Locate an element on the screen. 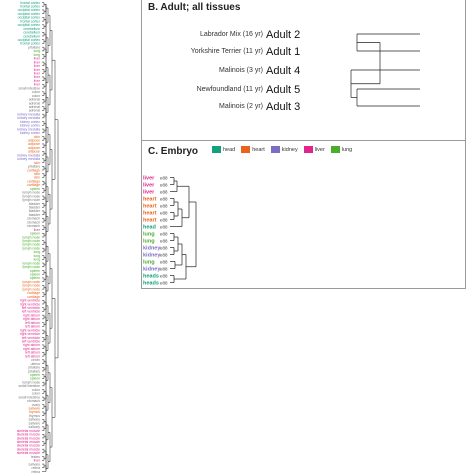 This screenshot has width=474, height=474. panel-a-leaf-label: kidney cortex is located at coordinates (30, 122).